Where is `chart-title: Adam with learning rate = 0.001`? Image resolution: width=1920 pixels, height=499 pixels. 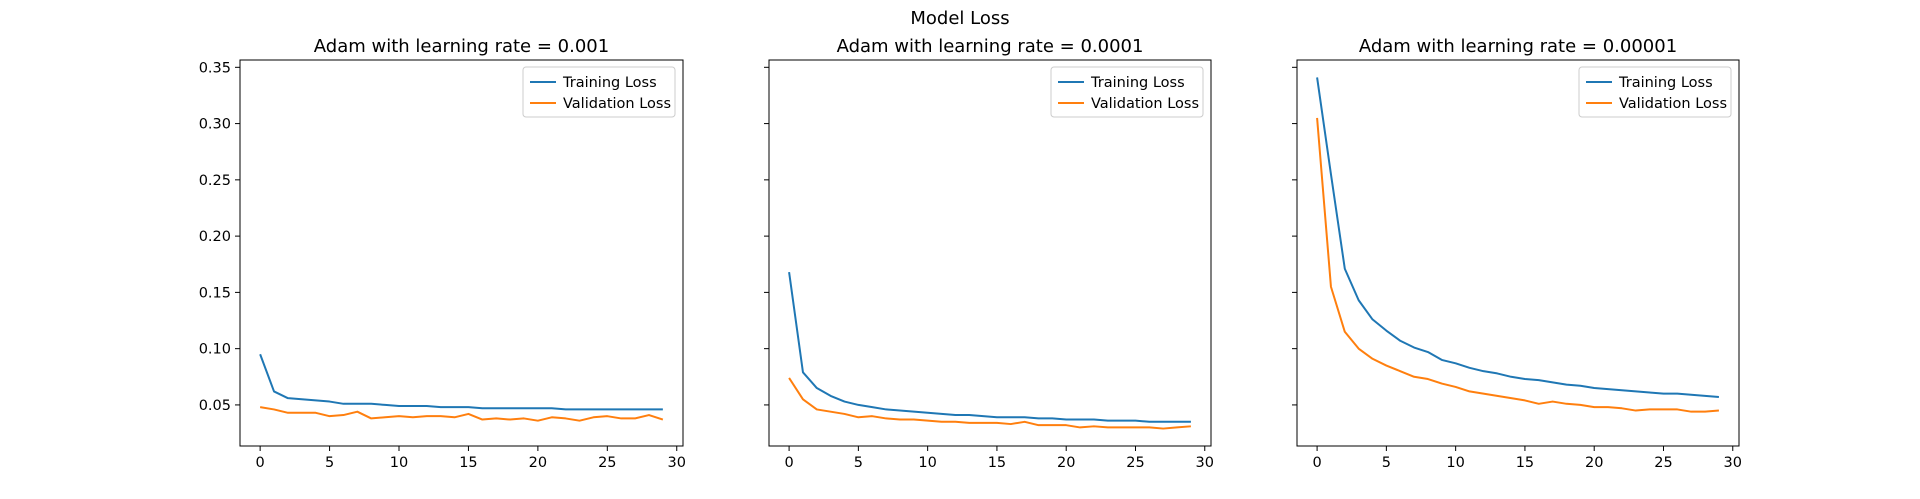
chart-title: Adam with learning rate = 0.001 is located at coordinates (461, 46).